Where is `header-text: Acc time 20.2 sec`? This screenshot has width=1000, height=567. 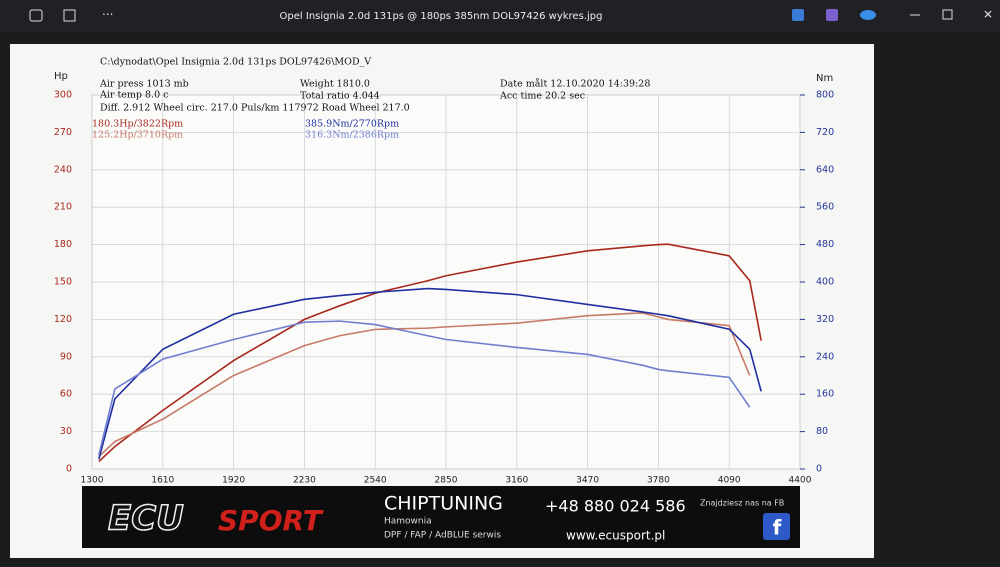
header-text: Acc time 20.2 sec is located at coordinates (542, 96).